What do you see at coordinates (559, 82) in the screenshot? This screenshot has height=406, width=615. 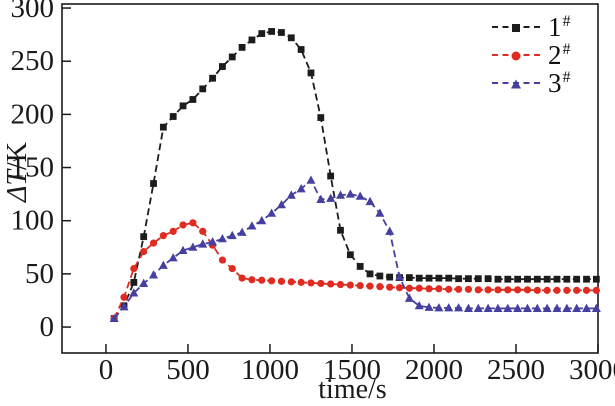 I see `legend-label-3: 3#` at bounding box center [559, 82].